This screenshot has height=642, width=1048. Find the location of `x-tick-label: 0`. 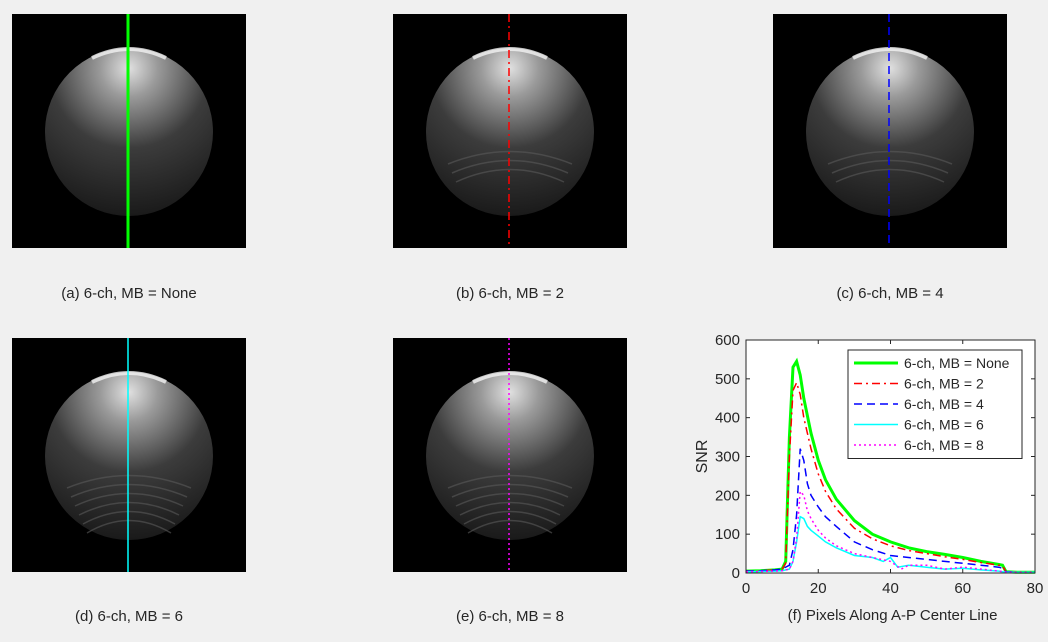

x-tick-label: 0 is located at coordinates (746, 588).